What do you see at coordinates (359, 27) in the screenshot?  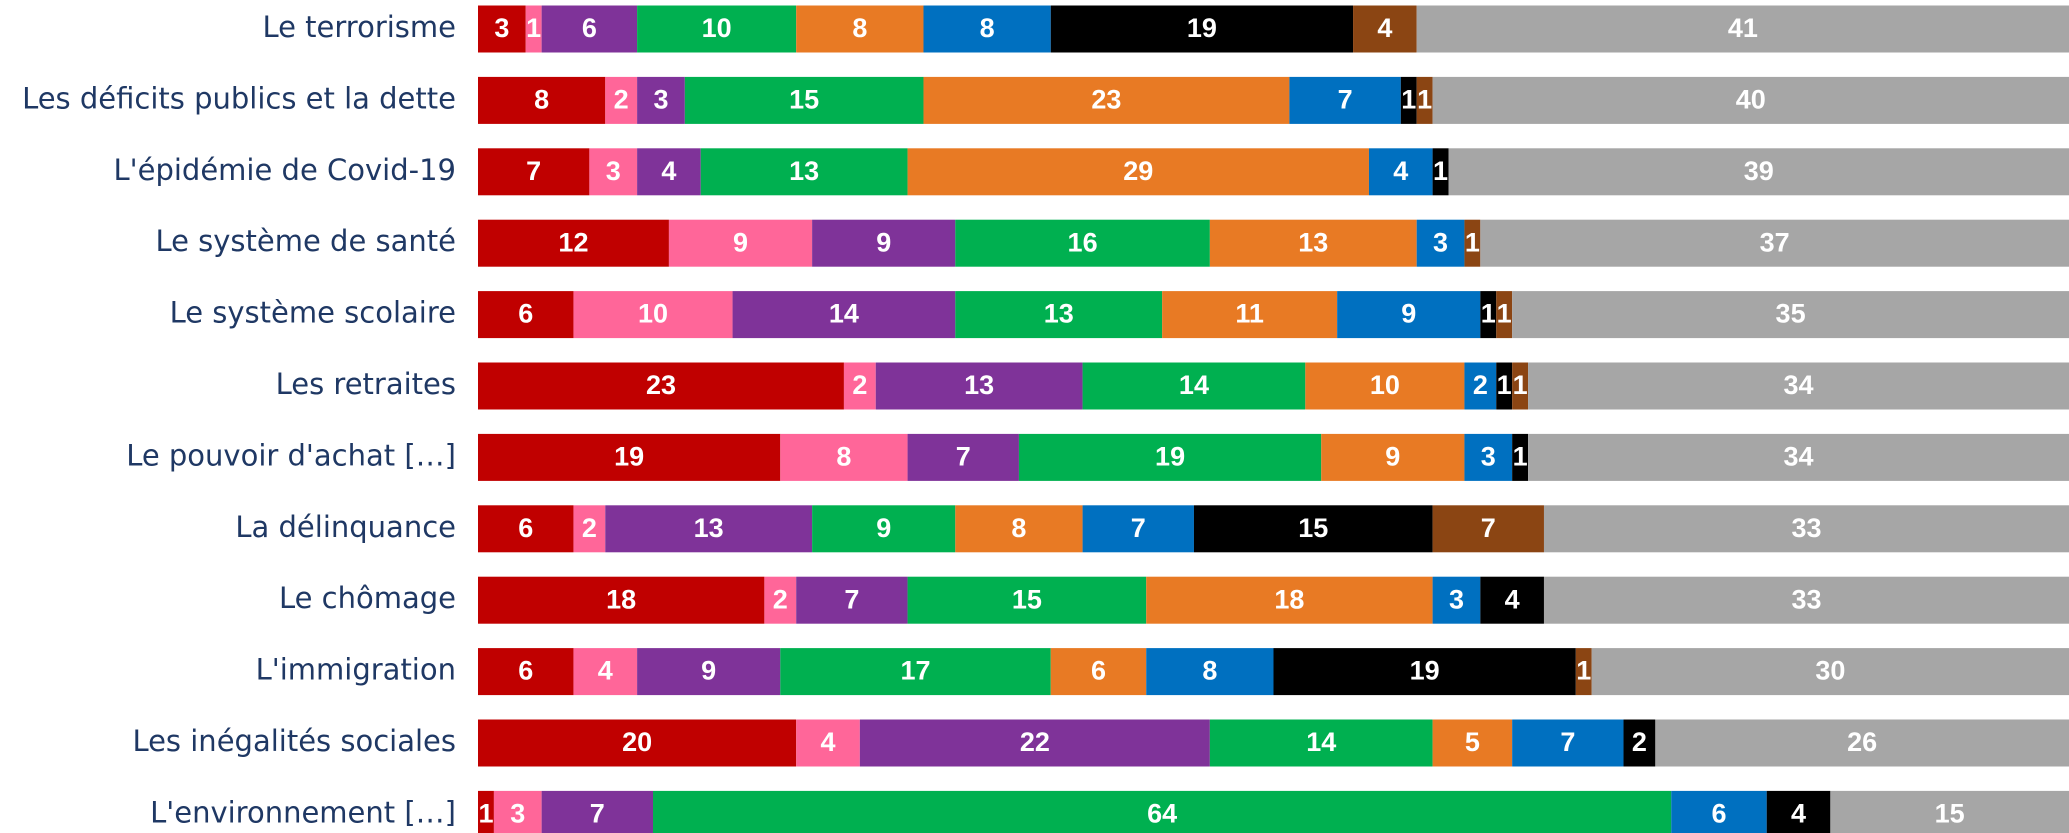 I see `category-label: Le terrorisme` at bounding box center [359, 27].